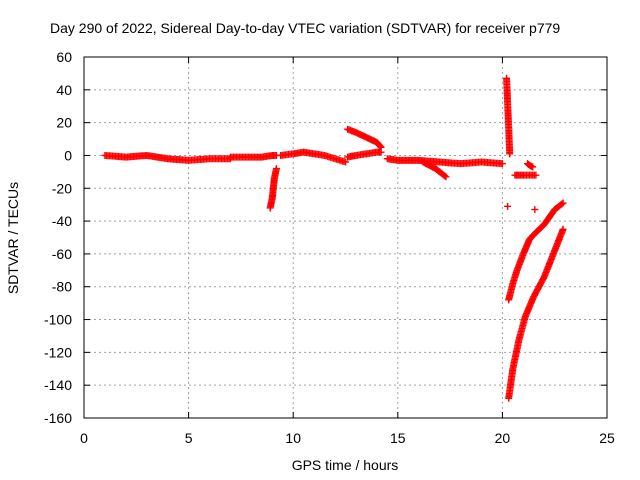 This screenshot has height=480, width=640. What do you see at coordinates (62, 188) in the screenshot?
I see `y-tick-label: -20` at bounding box center [62, 188].